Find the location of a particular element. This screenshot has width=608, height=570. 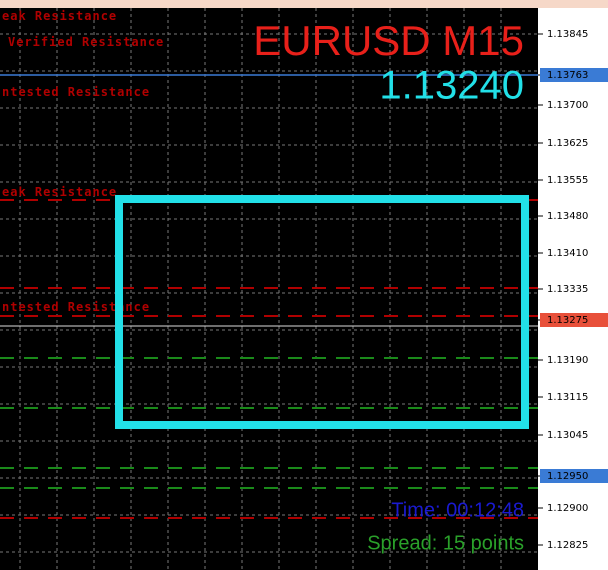

axis-label: 1.13480 is located at coordinates (567, 216).